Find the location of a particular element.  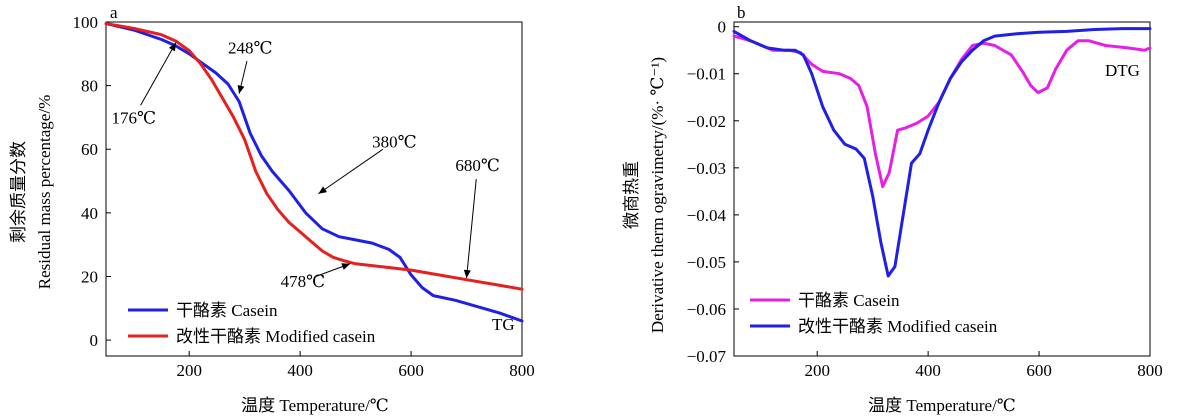

panel-b-label: b is located at coordinates (741, 12).